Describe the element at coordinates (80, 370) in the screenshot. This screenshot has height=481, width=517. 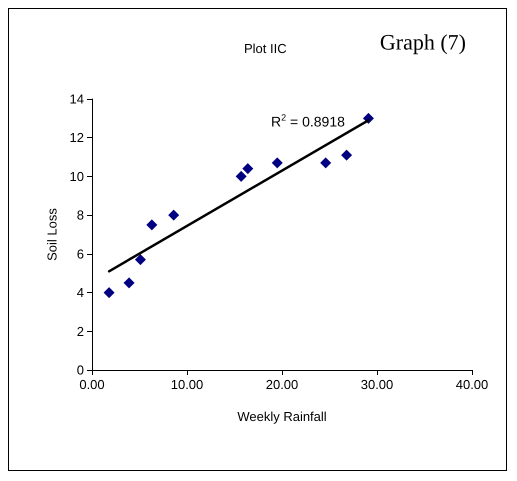
I see `y-tick-label: 0` at that location.